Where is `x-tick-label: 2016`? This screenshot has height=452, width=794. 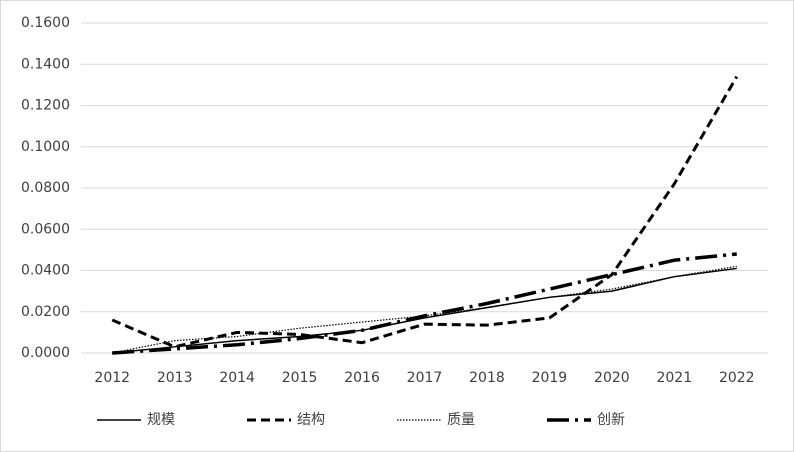
x-tick-label: 2016 is located at coordinates (362, 378).